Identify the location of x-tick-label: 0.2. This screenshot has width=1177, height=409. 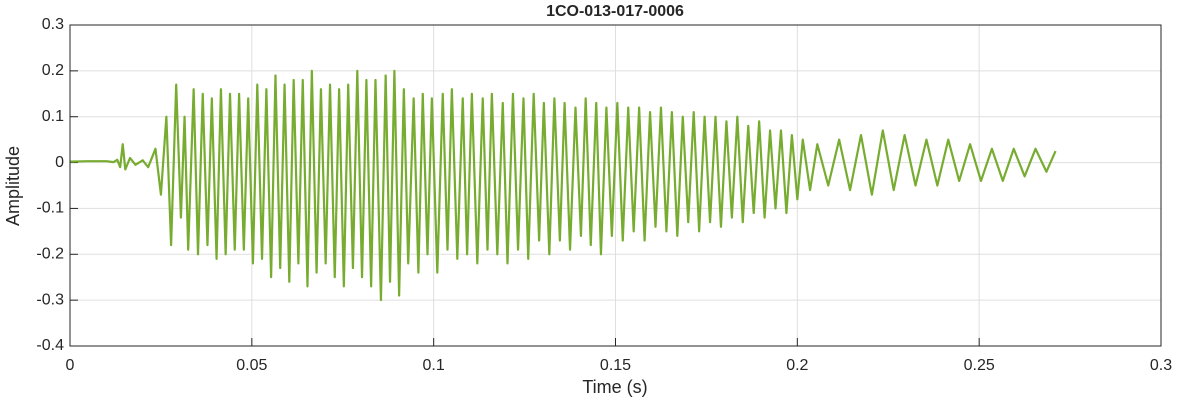
(797, 365).